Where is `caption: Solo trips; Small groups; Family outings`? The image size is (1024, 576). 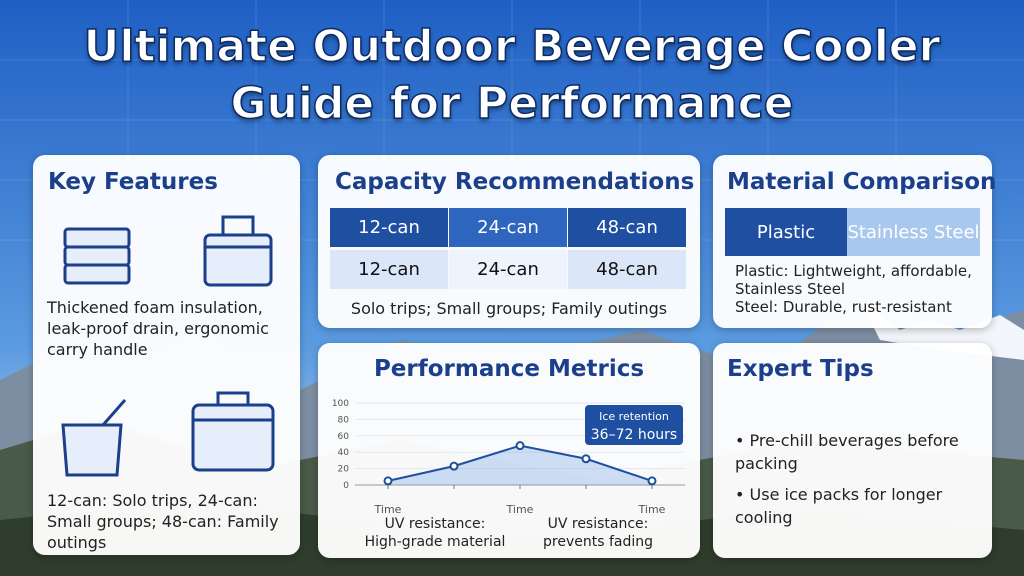 caption: Solo trips; Small groups; Family outings is located at coordinates (509, 308).